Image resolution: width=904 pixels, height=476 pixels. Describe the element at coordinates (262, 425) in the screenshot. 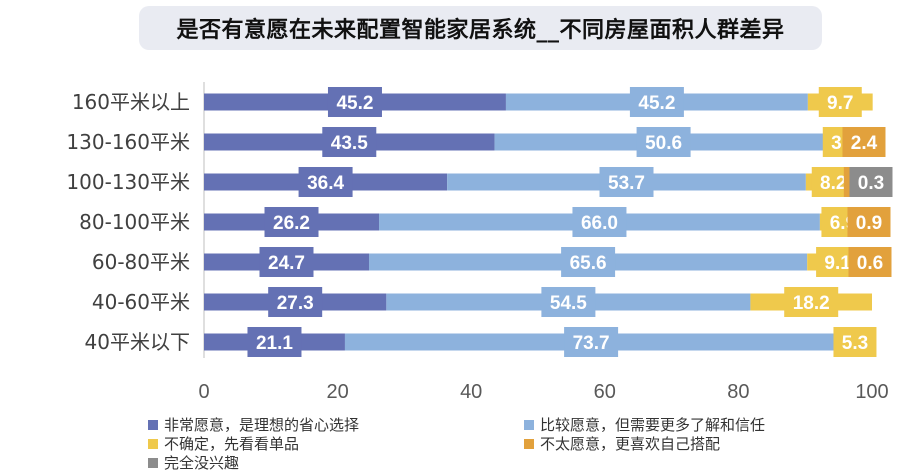

I see `legend-label: 非常愿意，是理想的省心选择` at that location.